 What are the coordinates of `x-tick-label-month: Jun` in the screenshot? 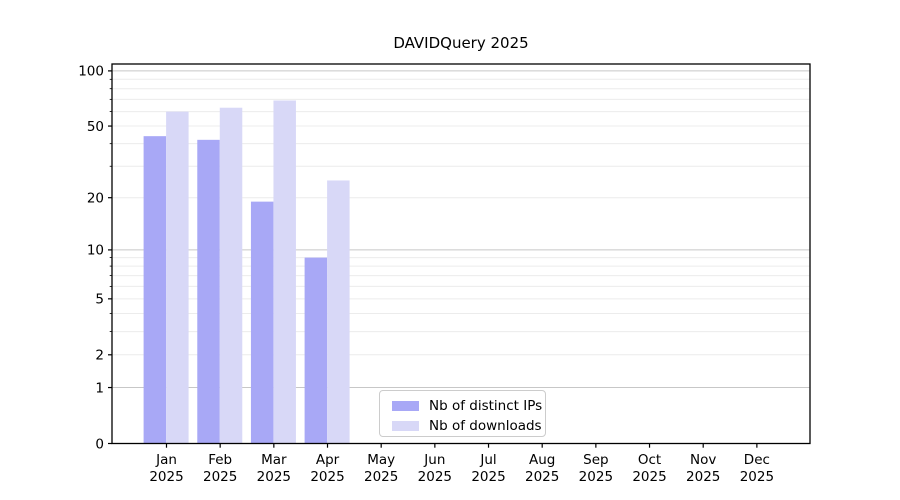 It's located at (434, 460).